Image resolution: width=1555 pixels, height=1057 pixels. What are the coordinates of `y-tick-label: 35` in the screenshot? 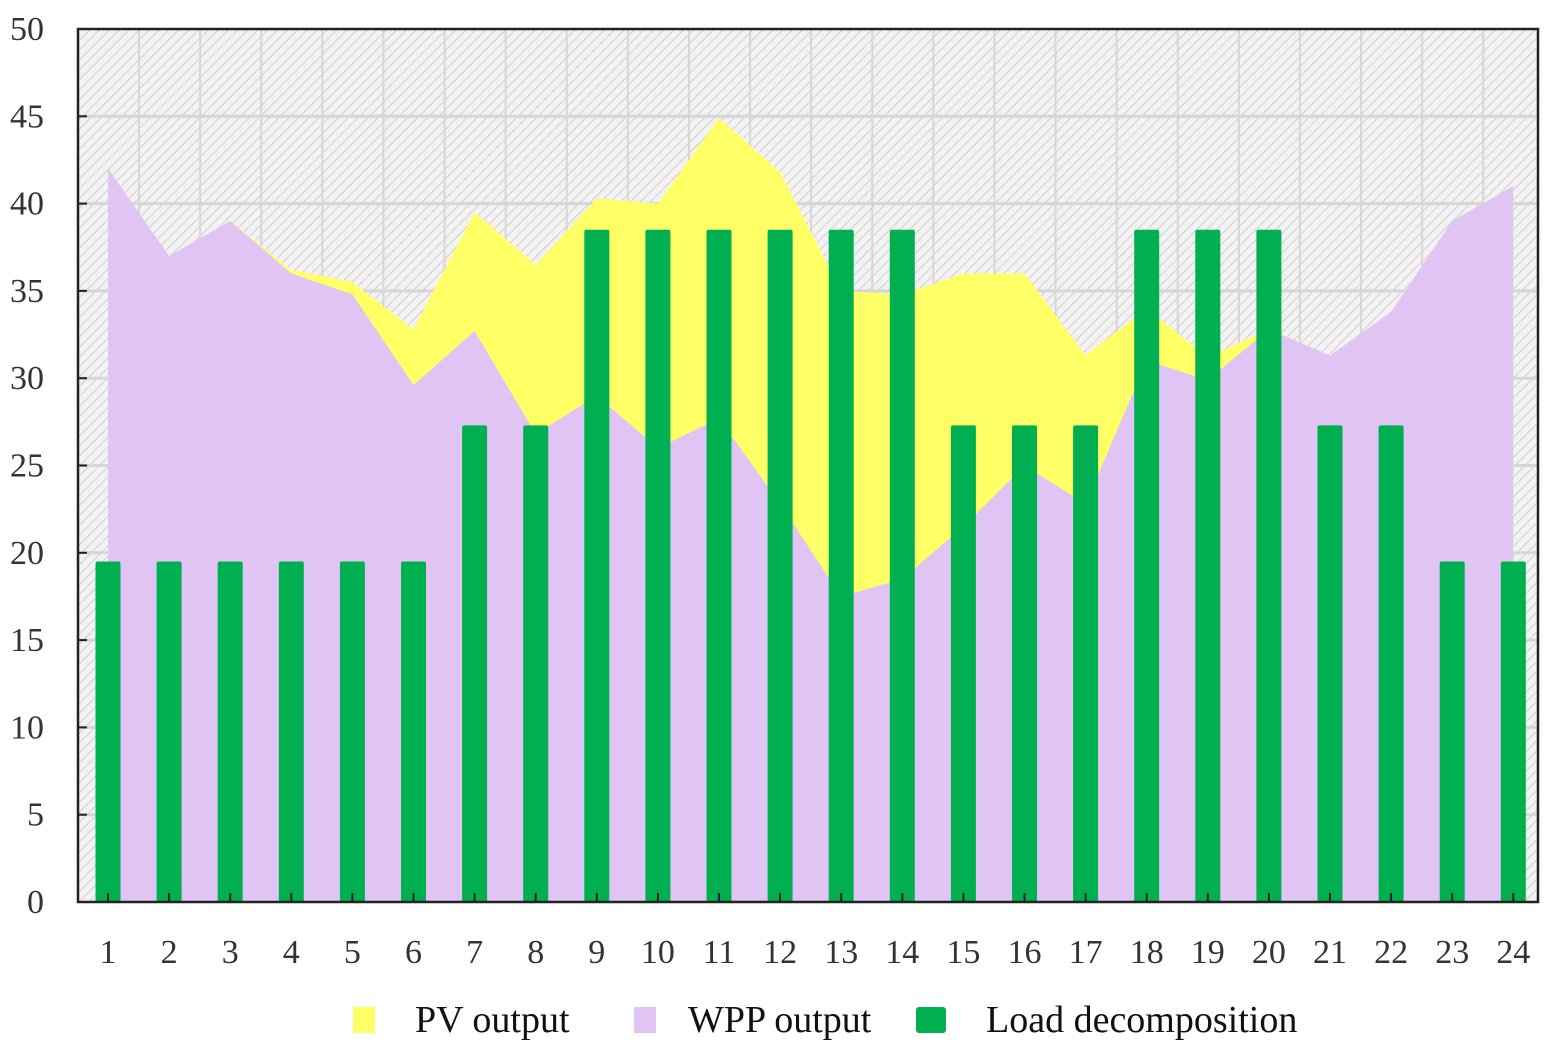 It's located at (27, 291).